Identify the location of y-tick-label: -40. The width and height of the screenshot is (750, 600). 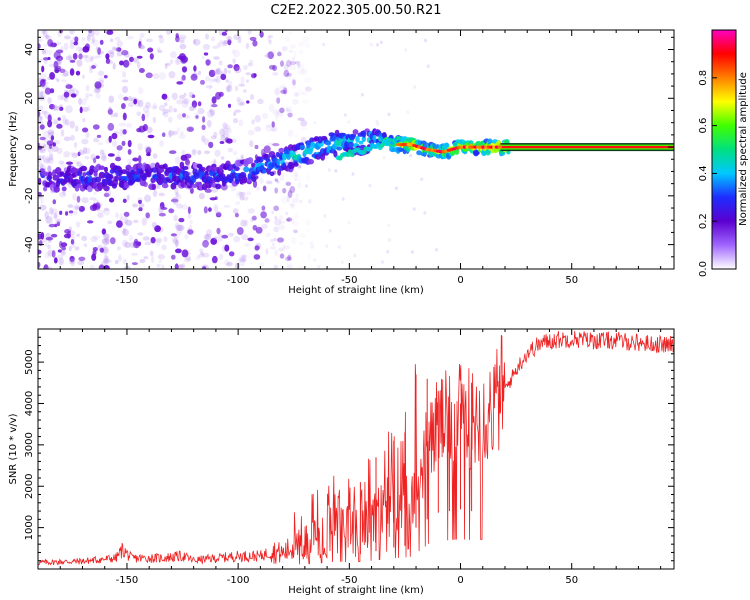
(29, 244).